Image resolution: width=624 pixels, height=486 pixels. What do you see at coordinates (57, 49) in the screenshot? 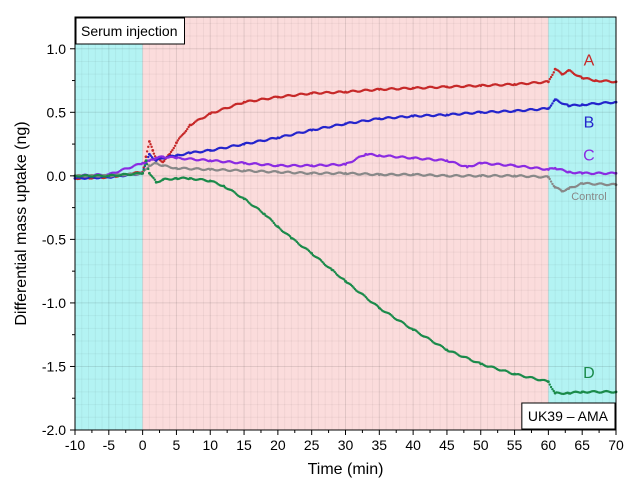
I see `y-tick-label: 1.0` at bounding box center [57, 49].